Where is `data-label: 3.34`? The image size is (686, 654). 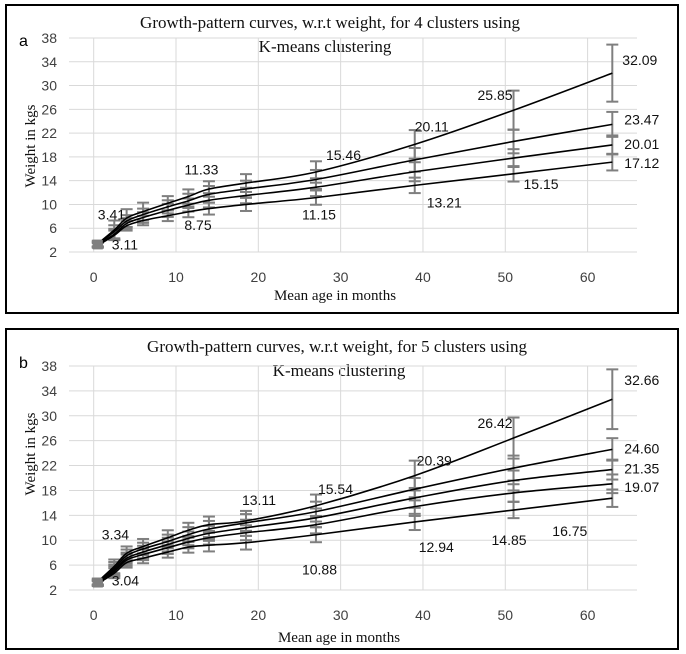
data-label: 3.34 is located at coordinates (115, 535).